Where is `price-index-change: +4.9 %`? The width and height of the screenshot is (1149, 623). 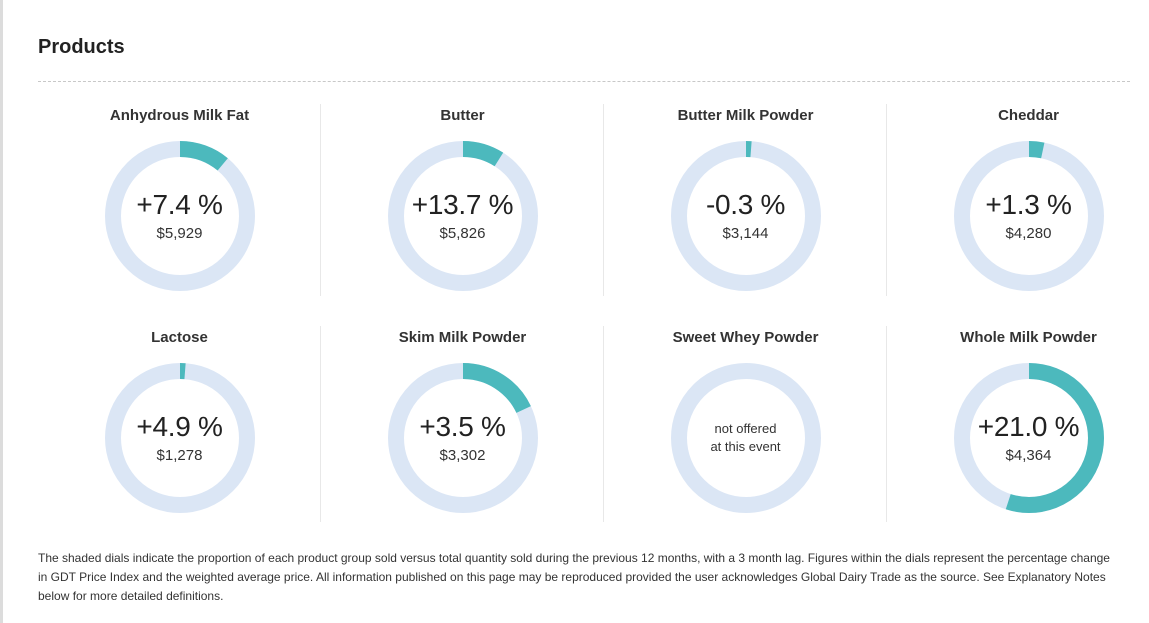
price-index-change: +4.9 % is located at coordinates (179, 426).